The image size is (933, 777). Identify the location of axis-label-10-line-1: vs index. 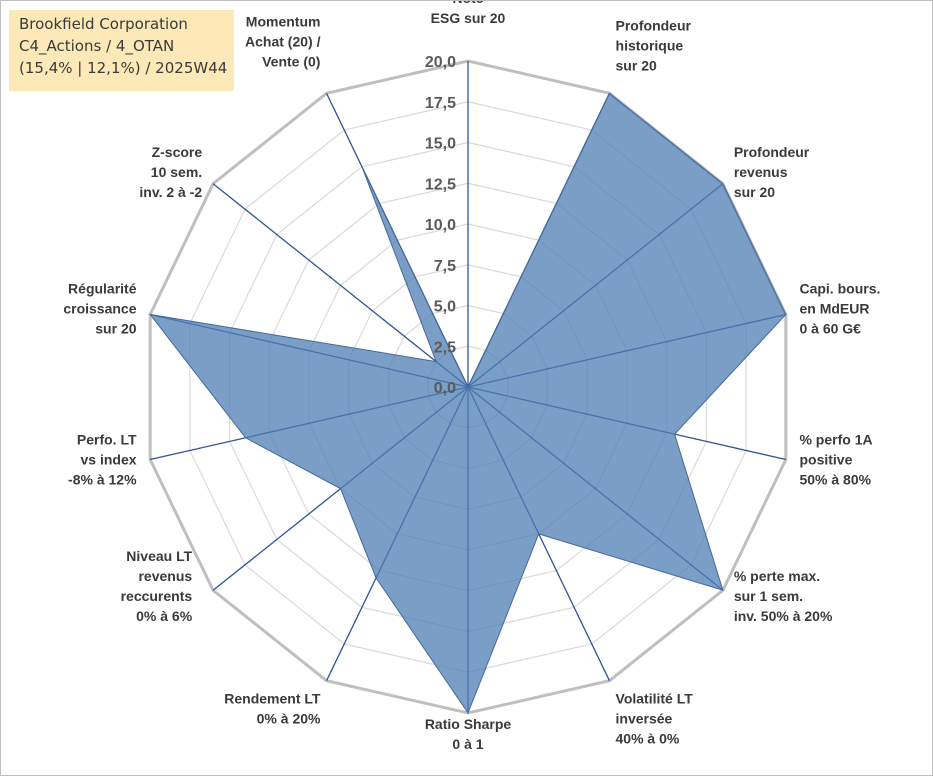
(108, 460).